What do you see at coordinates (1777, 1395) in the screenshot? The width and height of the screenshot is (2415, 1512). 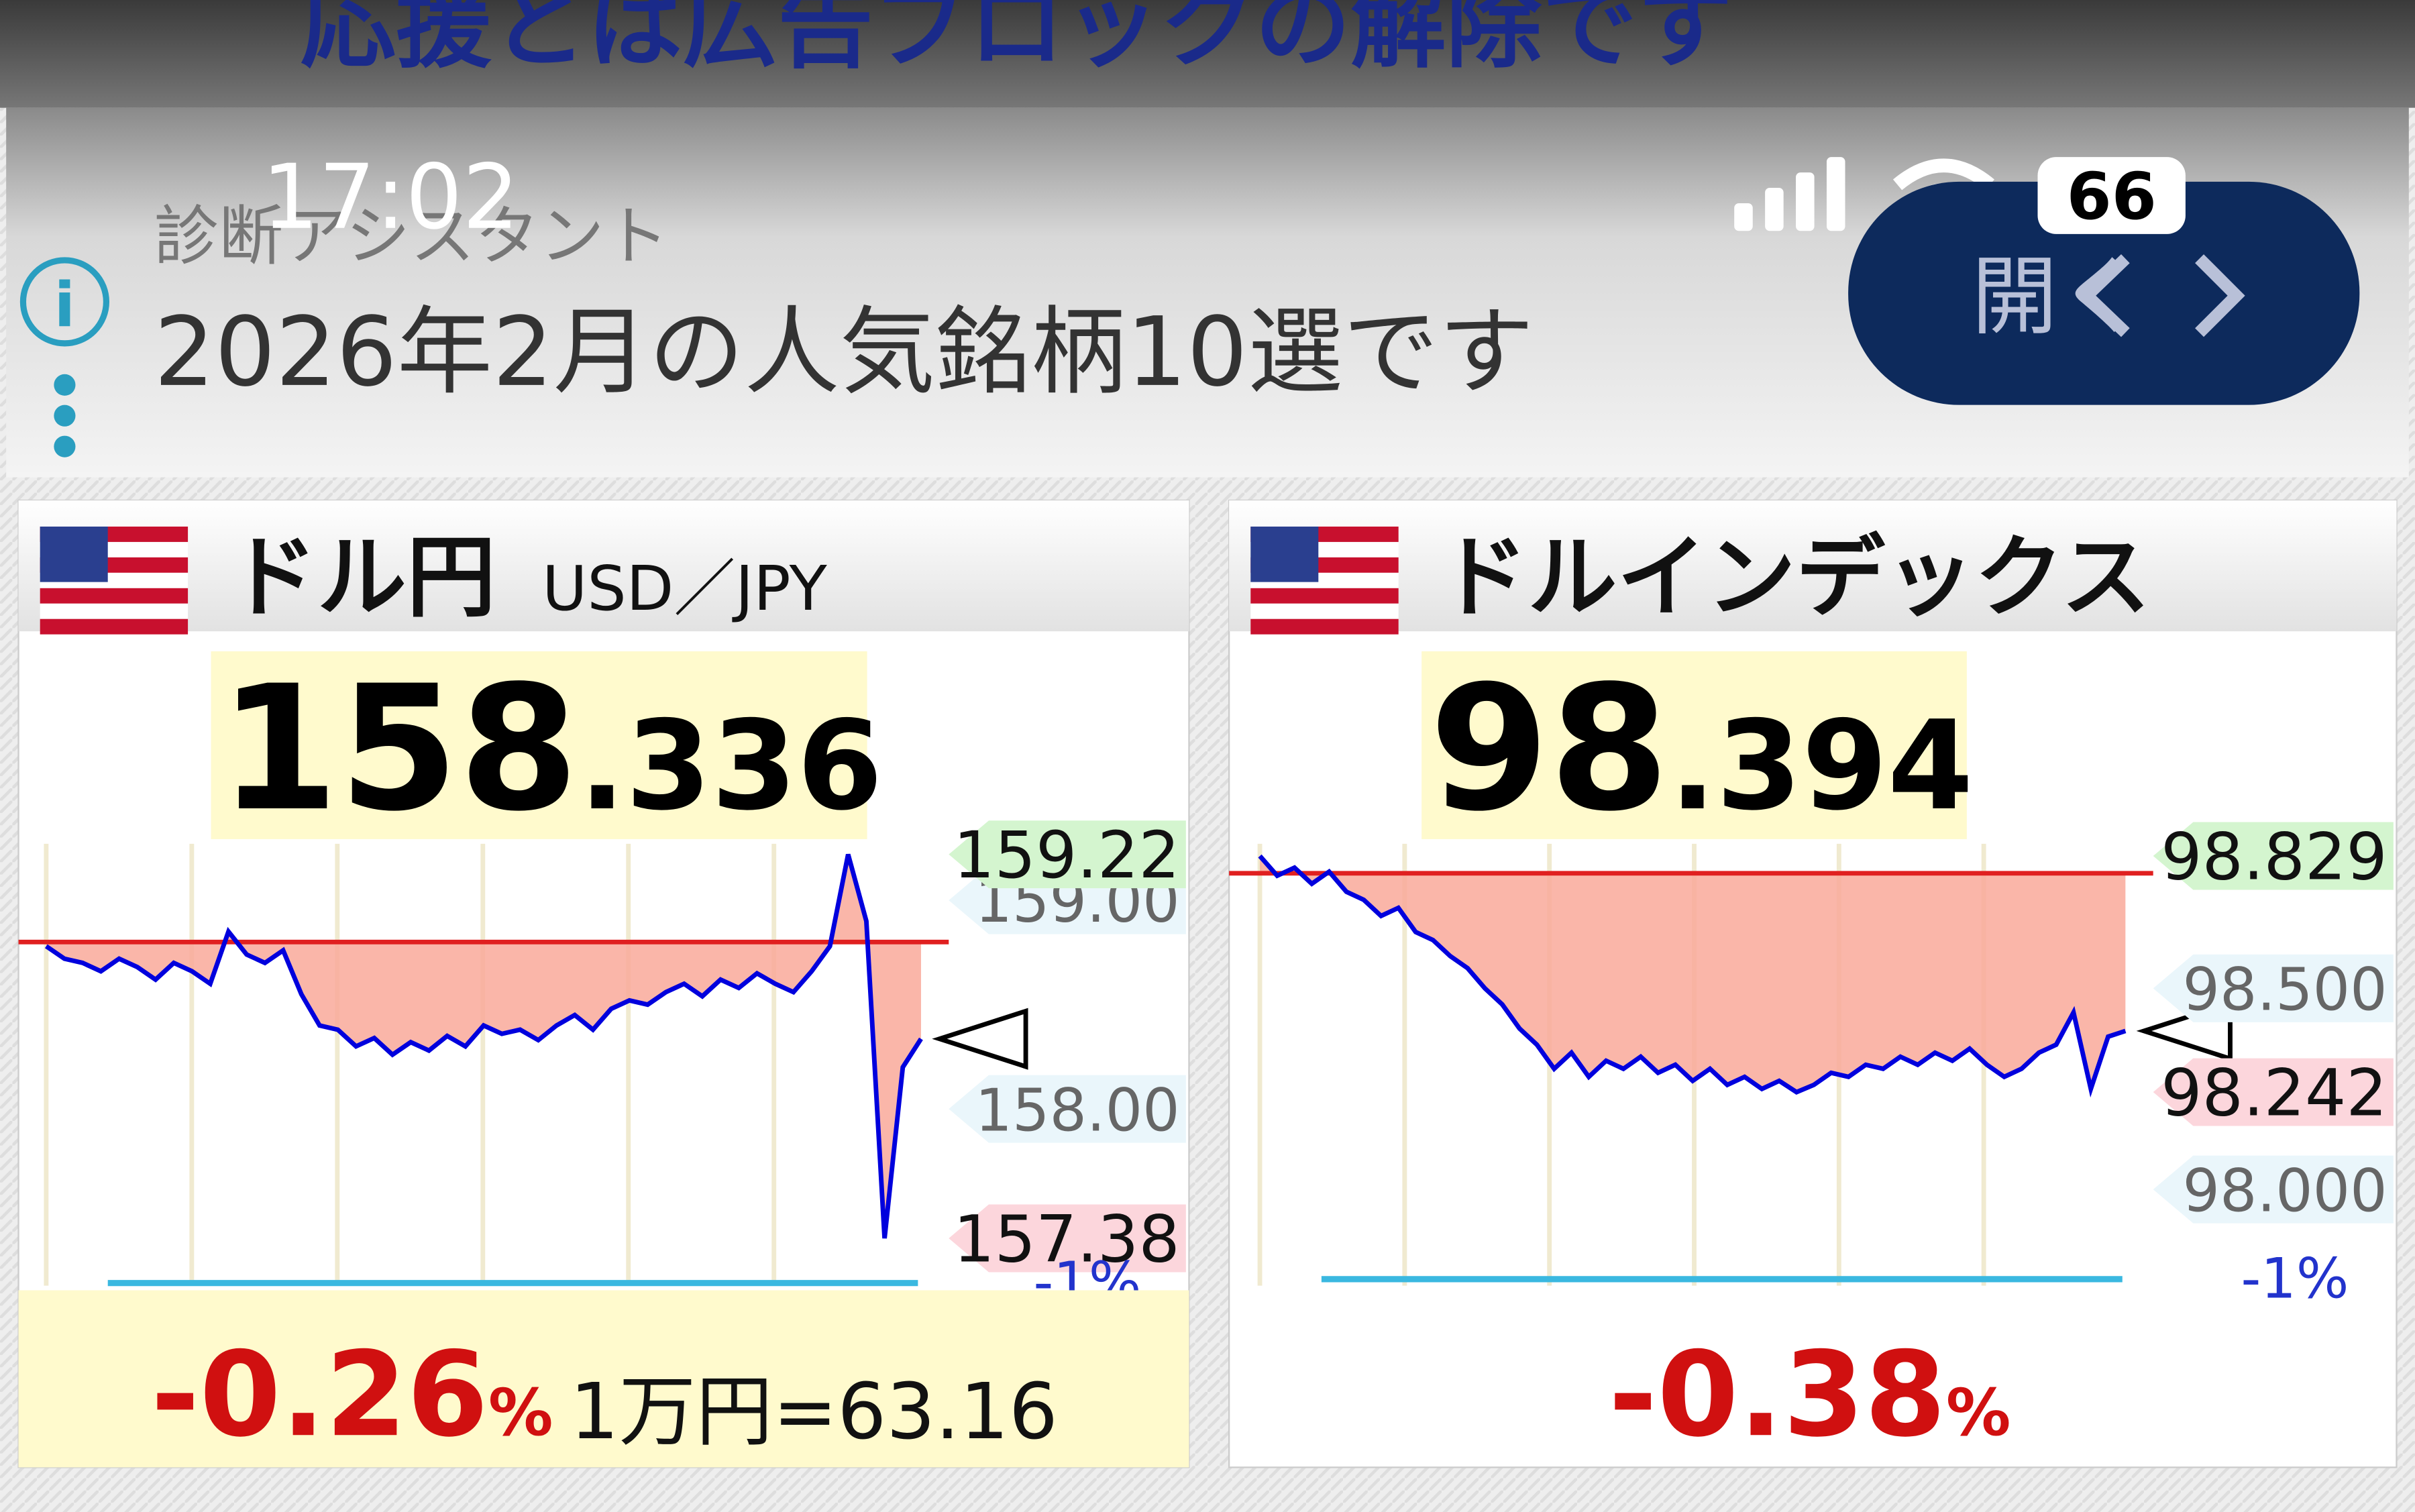 I see `change-value: -0.38` at bounding box center [1777, 1395].